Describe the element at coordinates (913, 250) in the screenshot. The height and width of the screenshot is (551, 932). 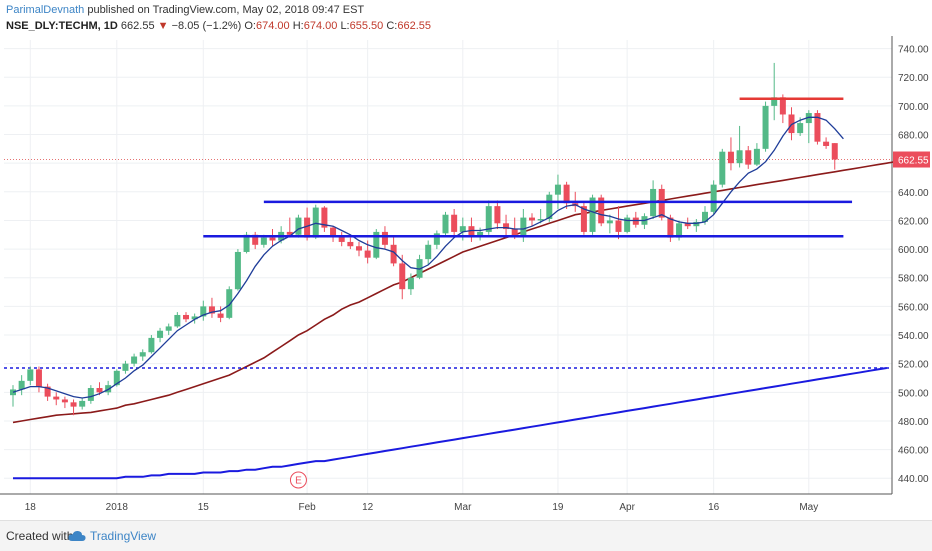
I see `y-tick-label: 600.00` at that location.